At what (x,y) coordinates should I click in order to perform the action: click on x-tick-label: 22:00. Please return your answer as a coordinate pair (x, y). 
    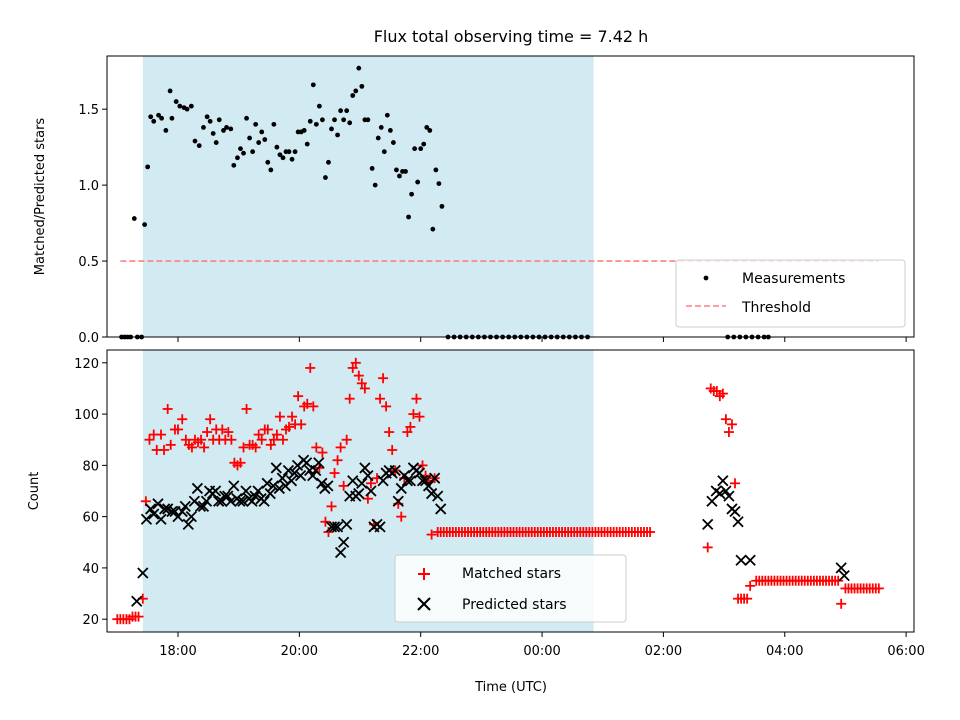
    Looking at the image, I should click on (420, 651).